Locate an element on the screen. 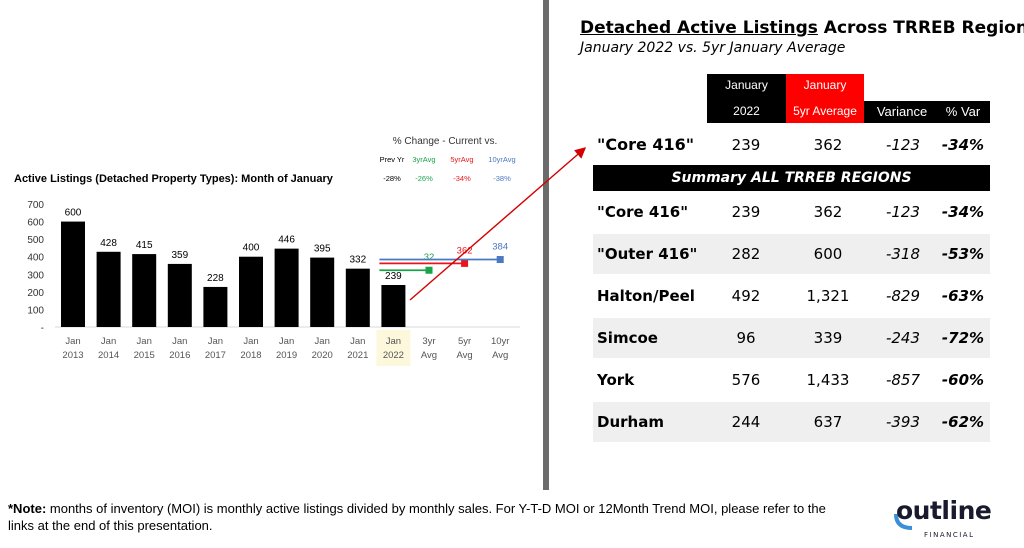 This screenshot has width=1024, height=548. x-tick-label: 2020 is located at coordinates (322, 355).